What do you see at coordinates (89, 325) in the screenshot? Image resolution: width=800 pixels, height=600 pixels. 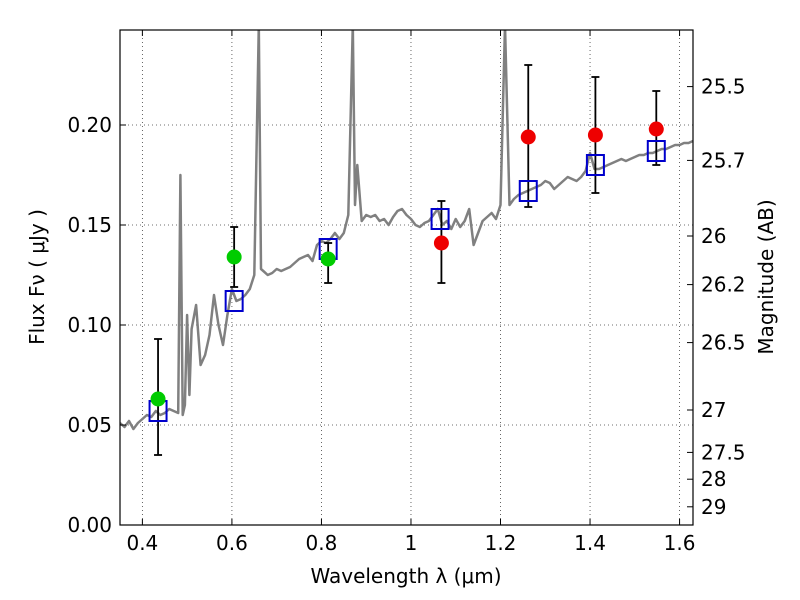 I see `y-tick-label: 0.10` at bounding box center [89, 325].